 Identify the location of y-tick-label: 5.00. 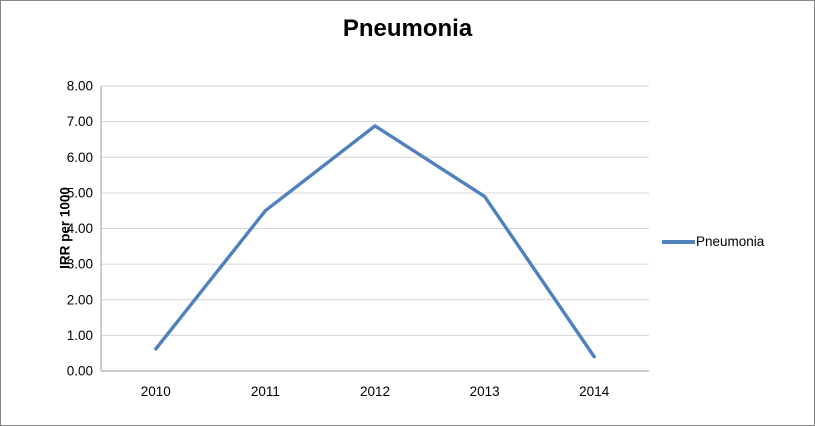
(80, 192).